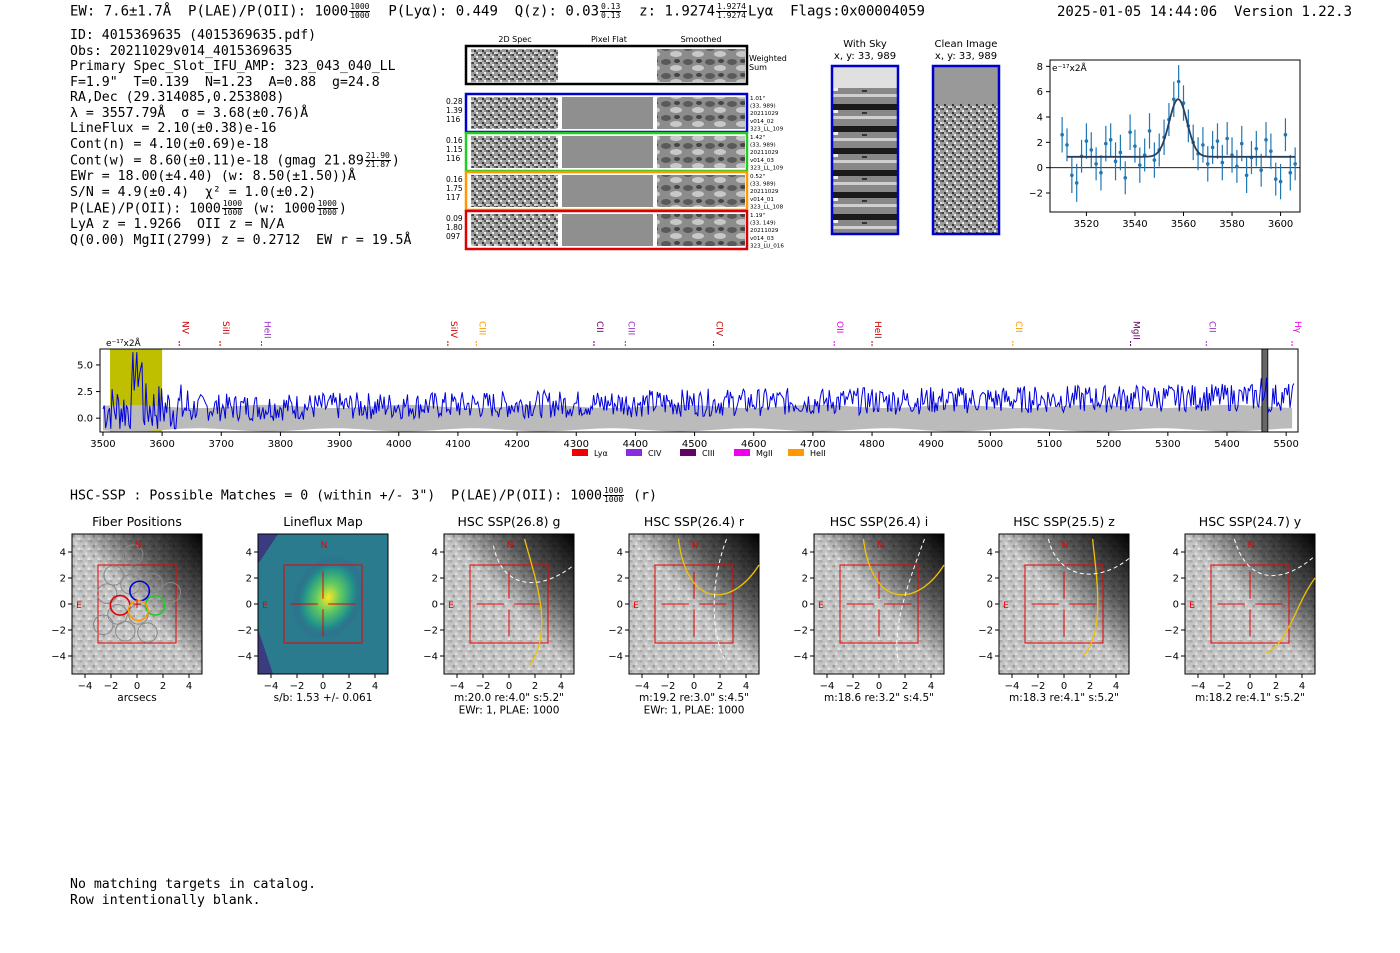  I want to click on hsc-panel-caption: m:18.3 re:4.1" s:5.2", so click(1064, 698).